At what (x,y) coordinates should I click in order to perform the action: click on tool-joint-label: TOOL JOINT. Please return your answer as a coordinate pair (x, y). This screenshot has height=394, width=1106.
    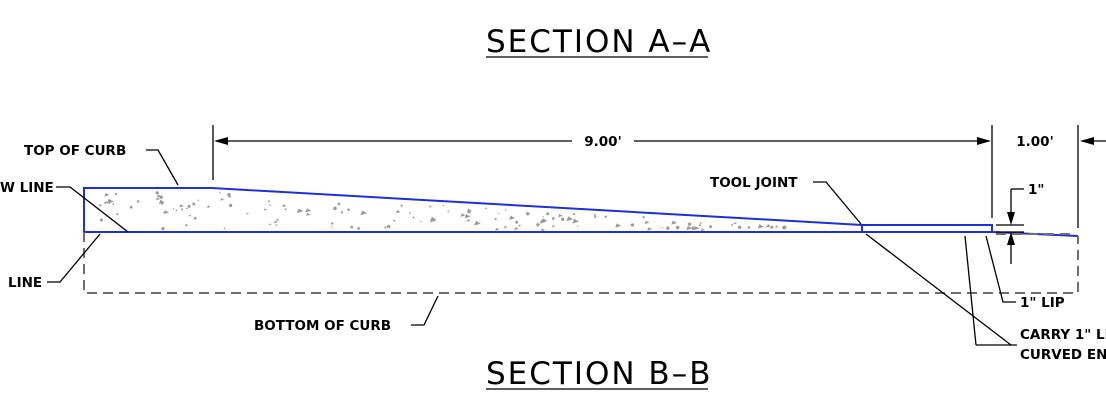
    Looking at the image, I should click on (754, 183).